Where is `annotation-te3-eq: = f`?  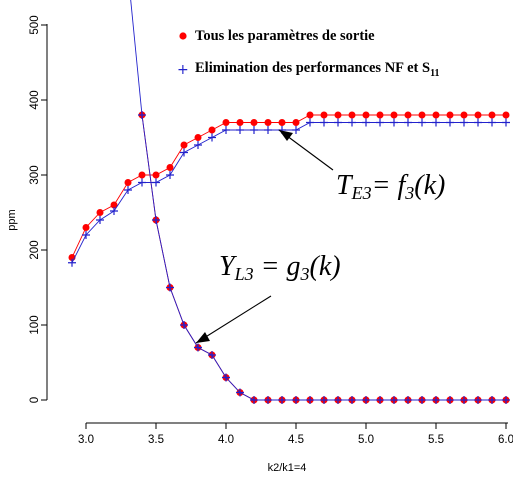 annotation-te3-eq: = f is located at coordinates (390, 185).